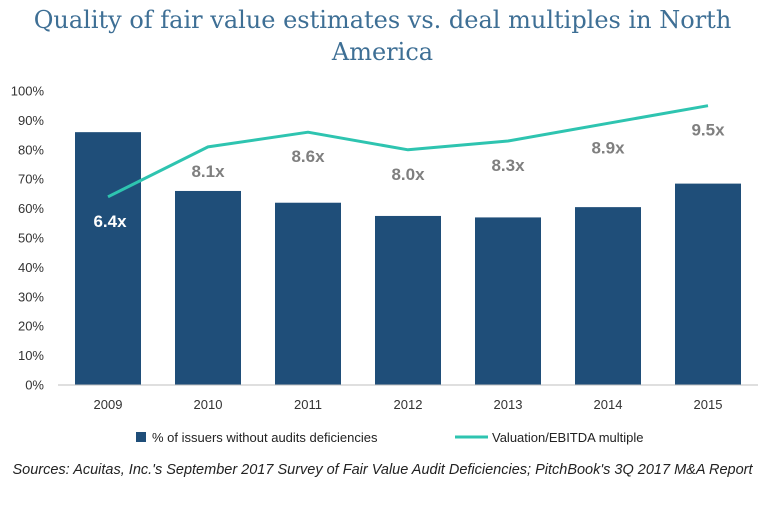 Image resolution: width=765 pixels, height=516 pixels. What do you see at coordinates (31, 267) in the screenshot?
I see `y-tick-label: 40%` at bounding box center [31, 267].